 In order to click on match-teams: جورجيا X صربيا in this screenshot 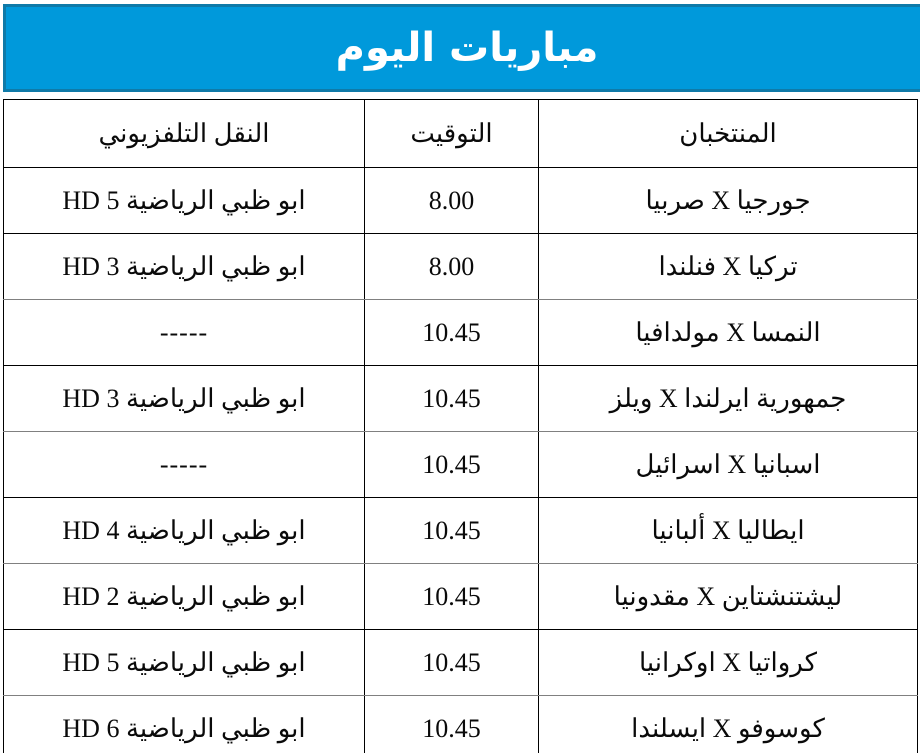, I will do `click(728, 200)`.